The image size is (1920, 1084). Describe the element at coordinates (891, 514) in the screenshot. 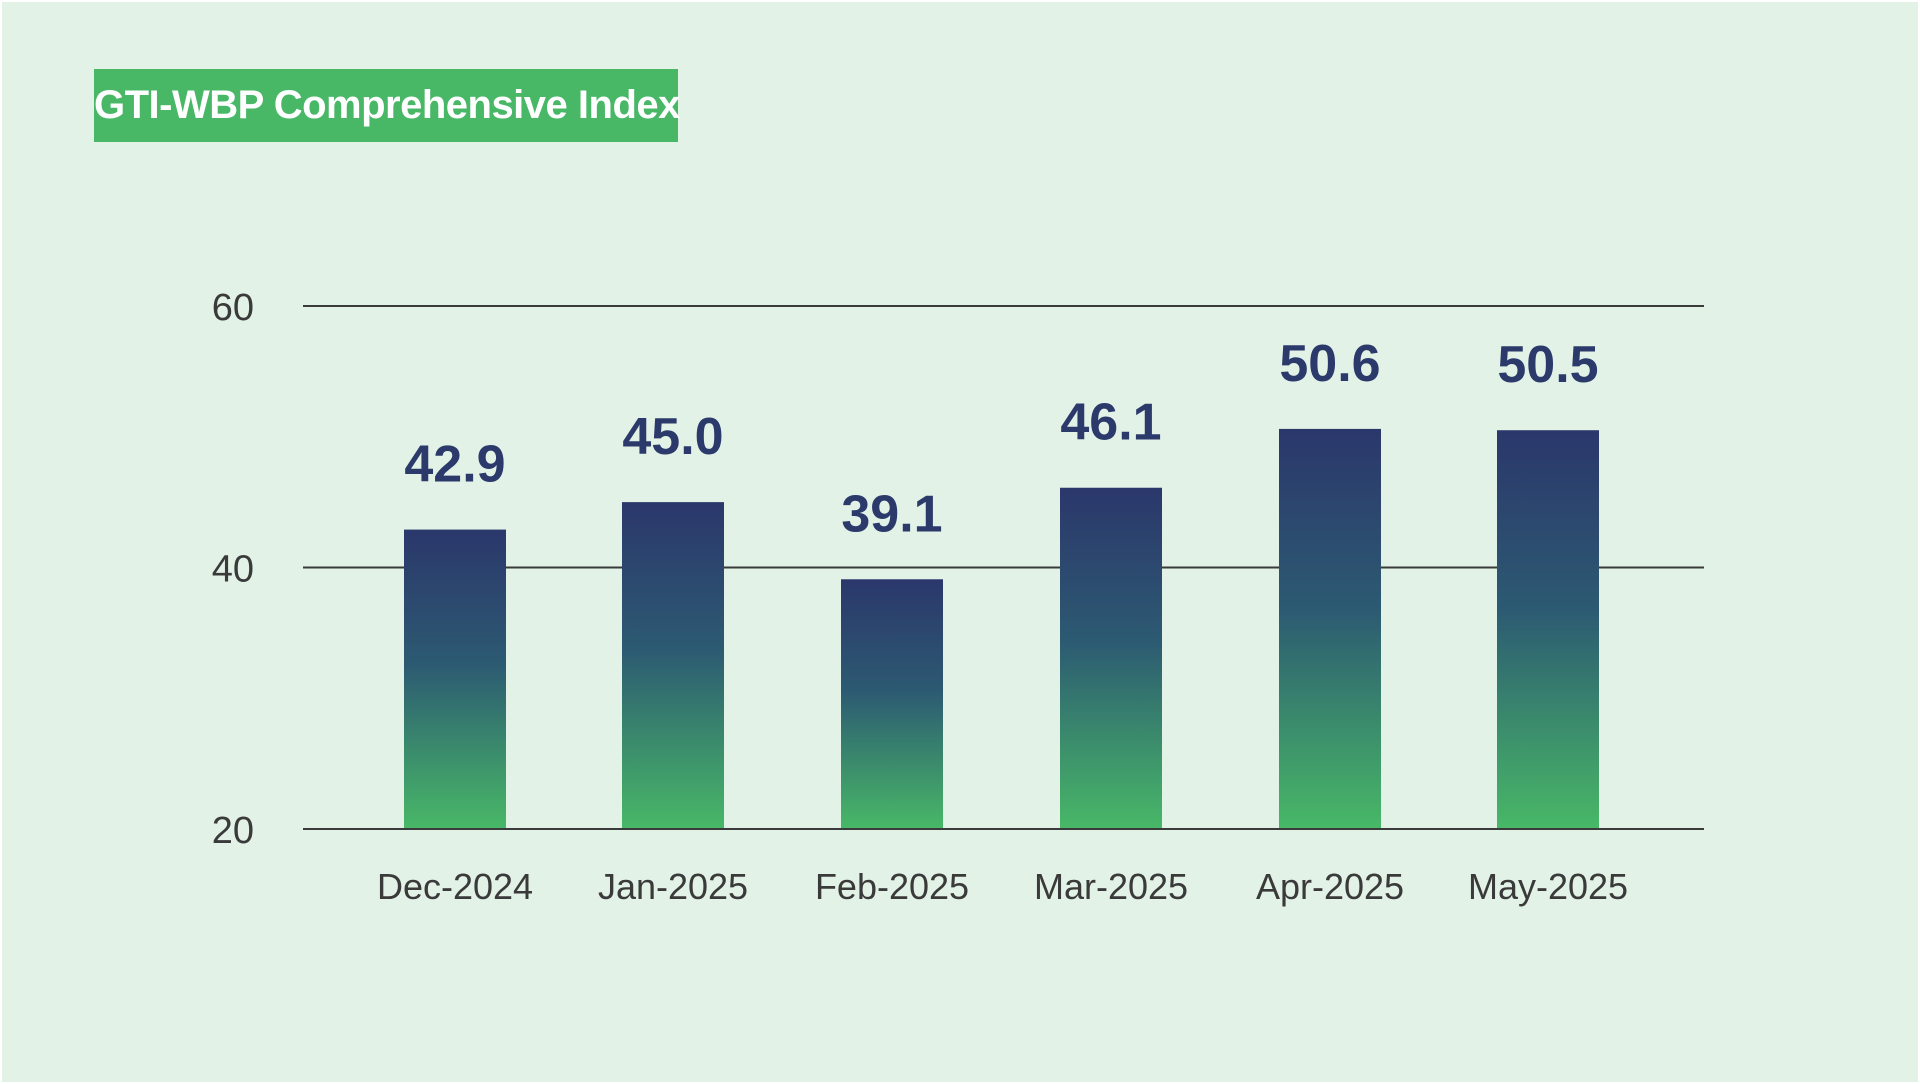

I see `data-label: 39.1` at that location.